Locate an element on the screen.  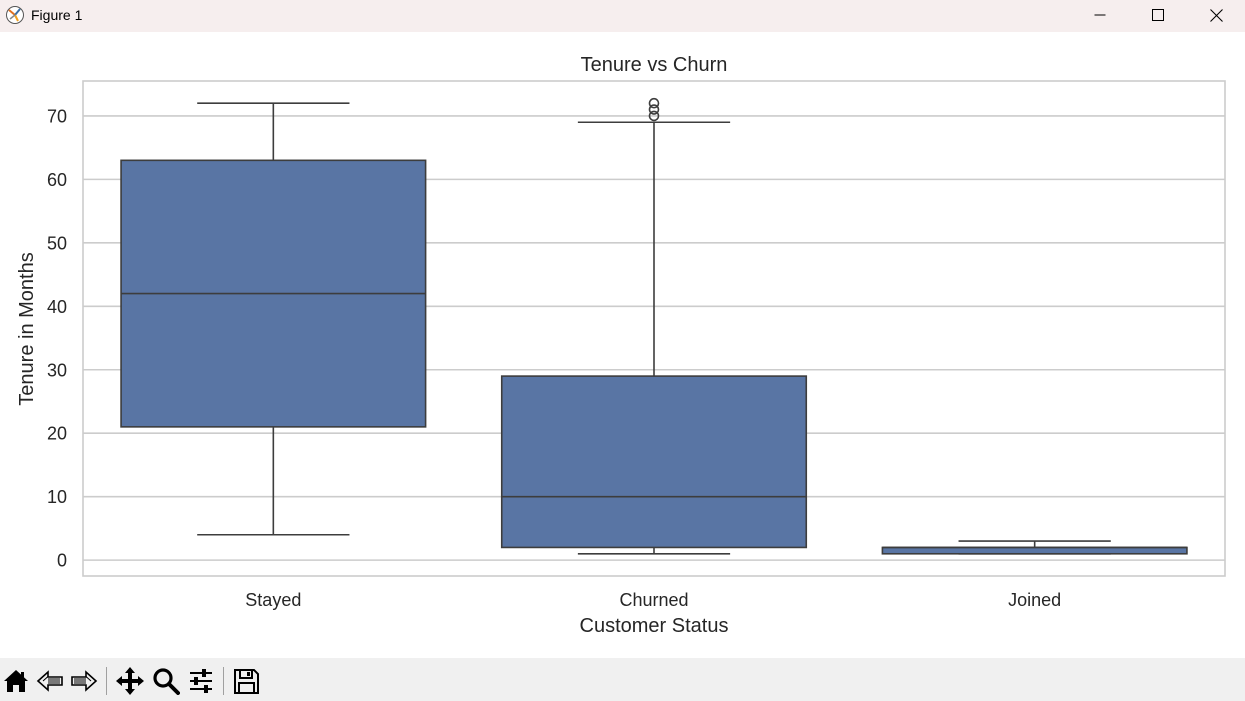
chart-title: Tenure vs Churn is located at coordinates (654, 65).